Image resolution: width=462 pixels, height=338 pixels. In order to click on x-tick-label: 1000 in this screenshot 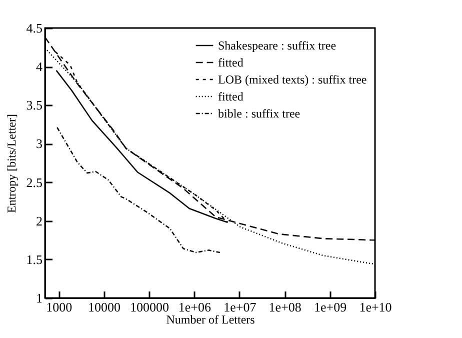, I will do `click(59, 307)`.